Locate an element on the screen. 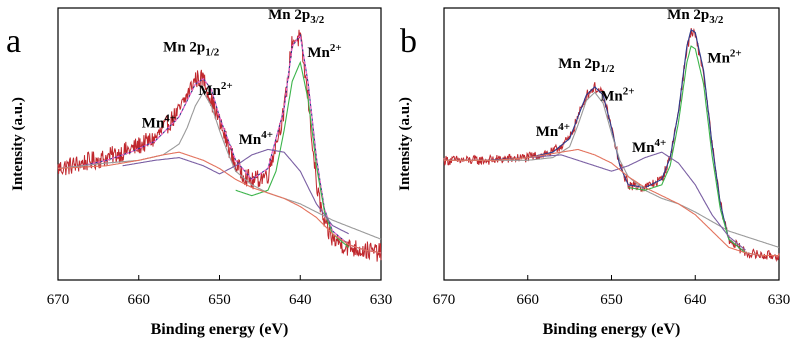  panel-a-x-tick-label: 650 is located at coordinates (219, 300).